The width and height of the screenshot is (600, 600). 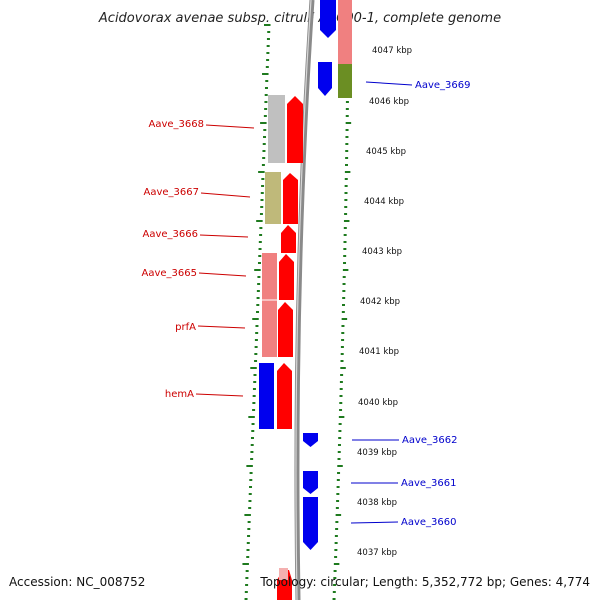 I want to click on scale-label: 4043 kbp, so click(x=382, y=252).